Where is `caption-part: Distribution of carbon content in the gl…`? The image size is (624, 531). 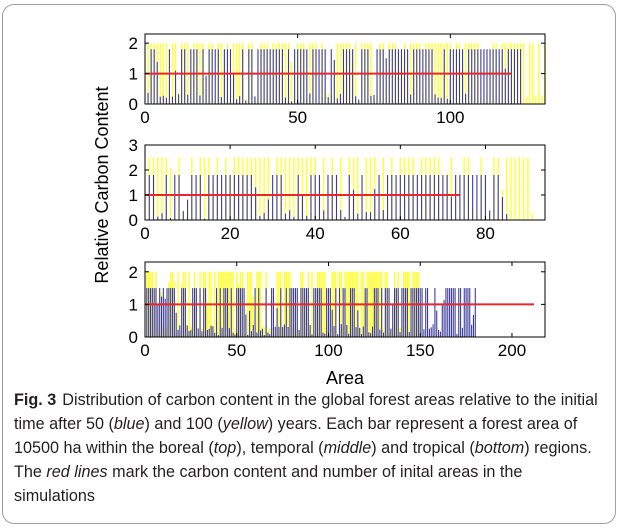
caption-part: Distribution of carbon content in the gl… is located at coordinates (306, 412).